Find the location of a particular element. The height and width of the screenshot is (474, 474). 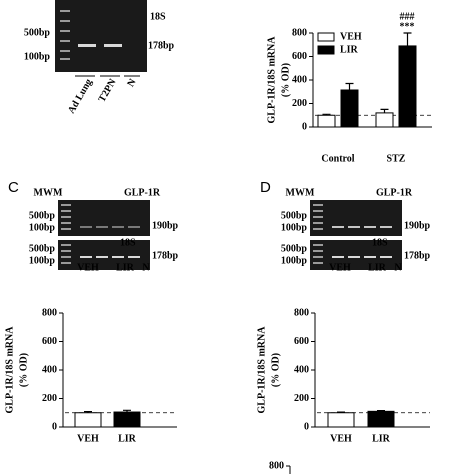

x-tick-label: STZ is located at coordinates (396, 158).